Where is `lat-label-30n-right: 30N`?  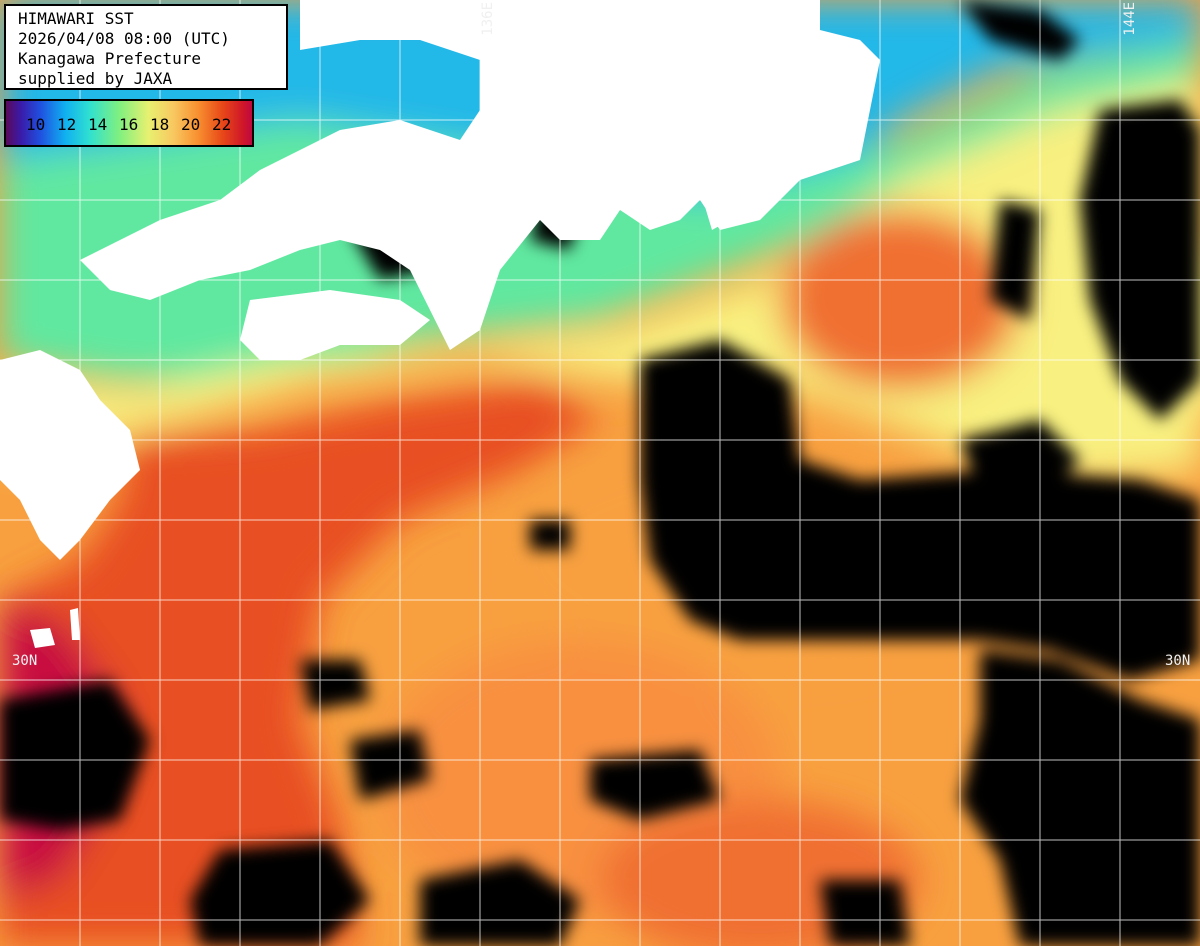
lat-label-30n-right: 30N is located at coordinates (1178, 661).